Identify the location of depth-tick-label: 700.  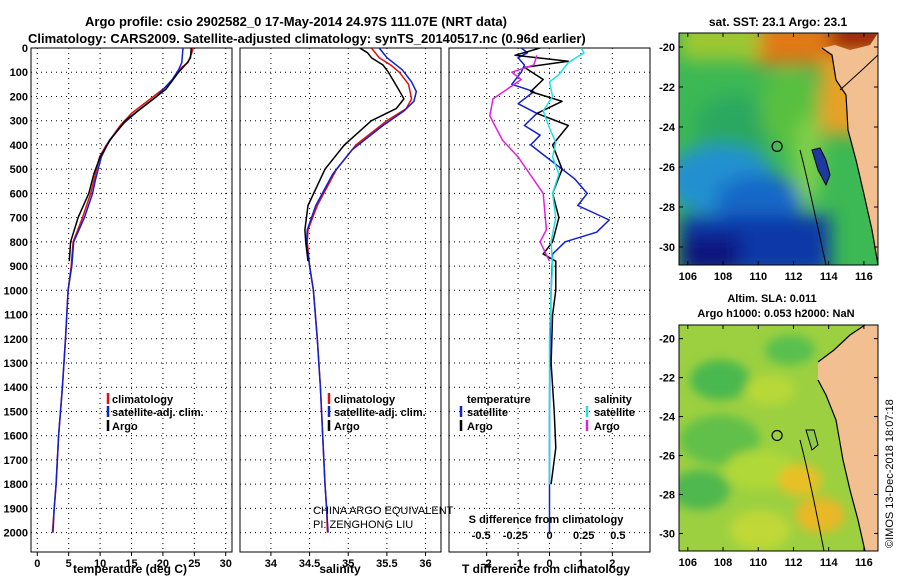
(19, 219).